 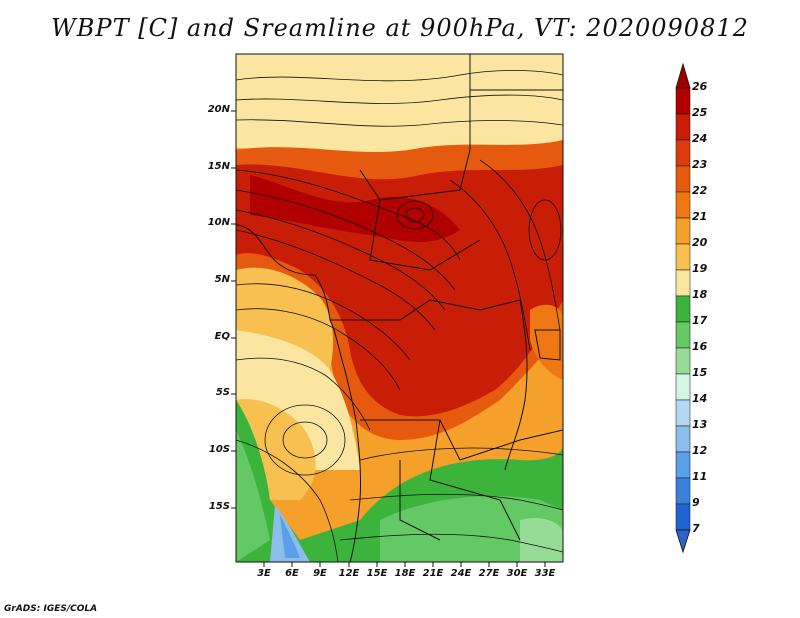 What do you see at coordinates (700, 372) in the screenshot?
I see `colorbar-level-label: 15` at bounding box center [700, 372].